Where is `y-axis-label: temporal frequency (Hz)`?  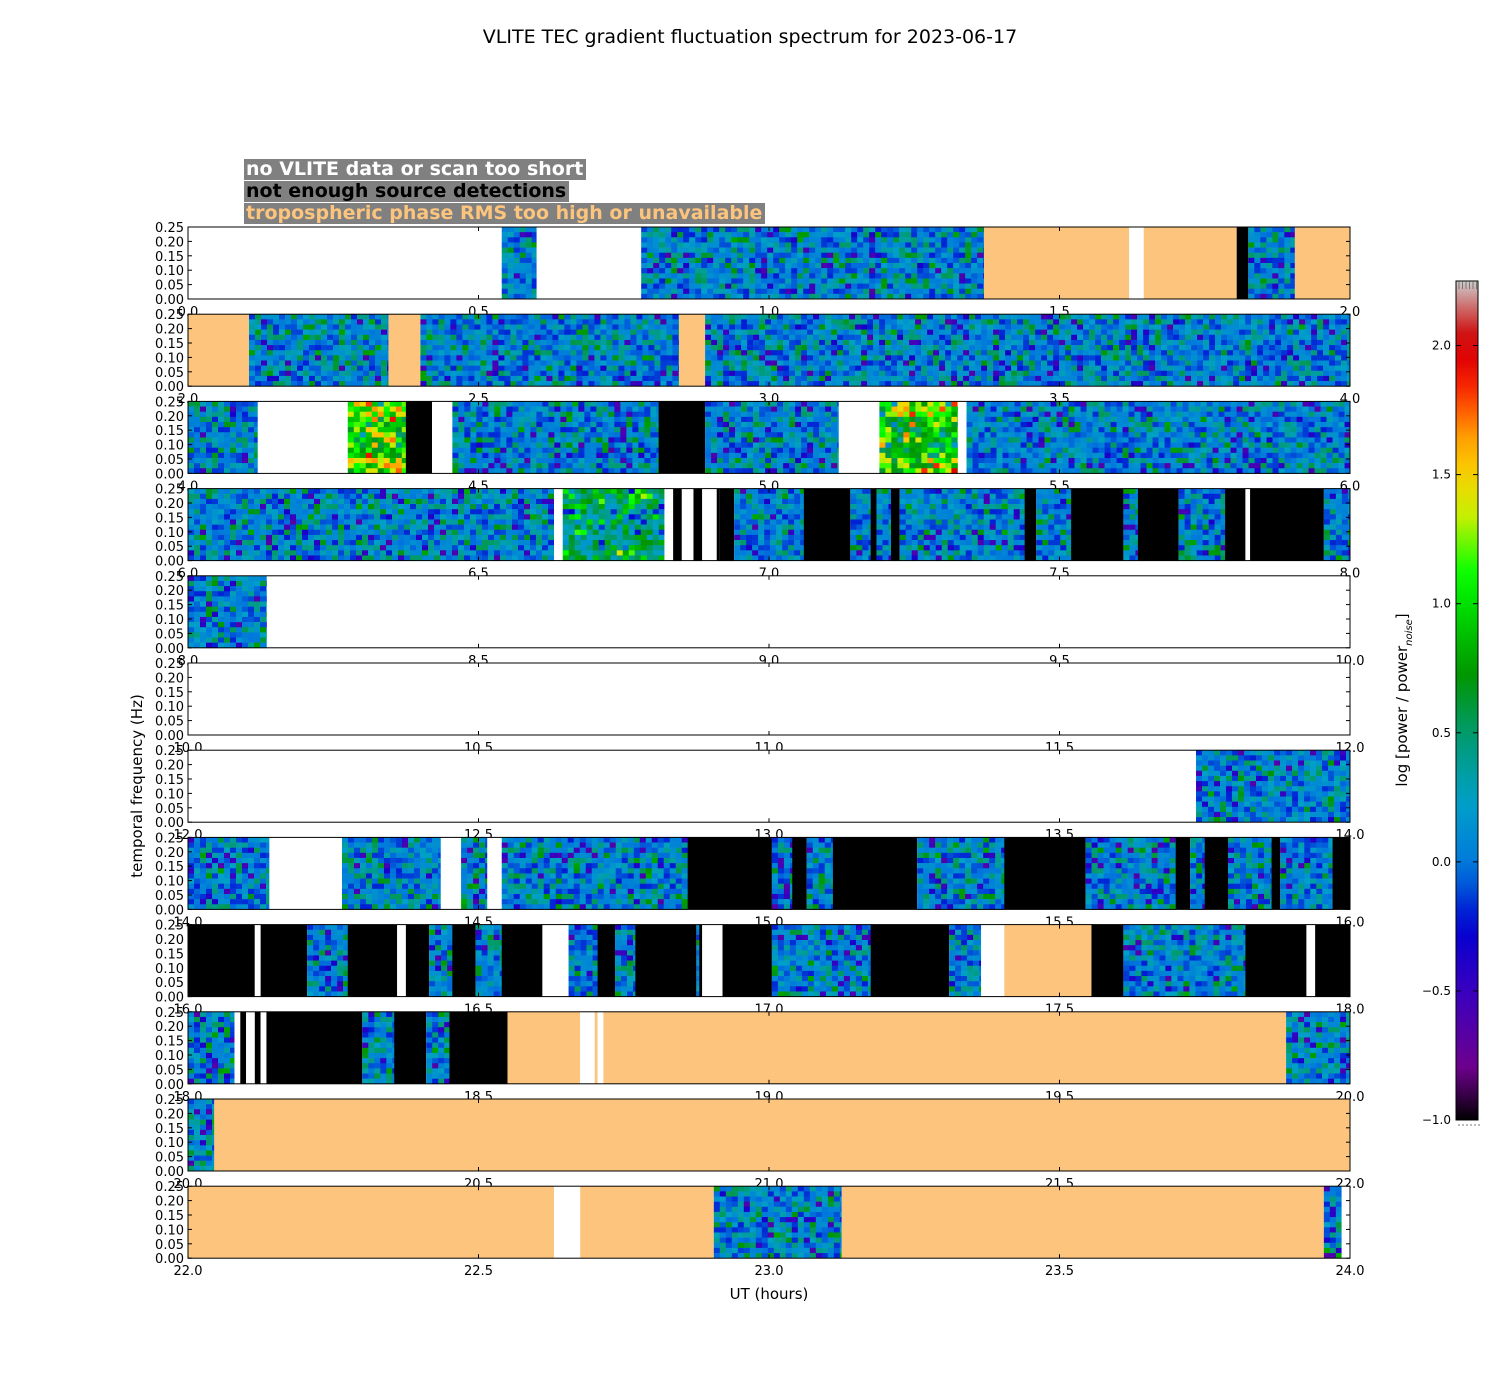
y-axis-label: temporal frequency (Hz) is located at coordinates (137, 786).